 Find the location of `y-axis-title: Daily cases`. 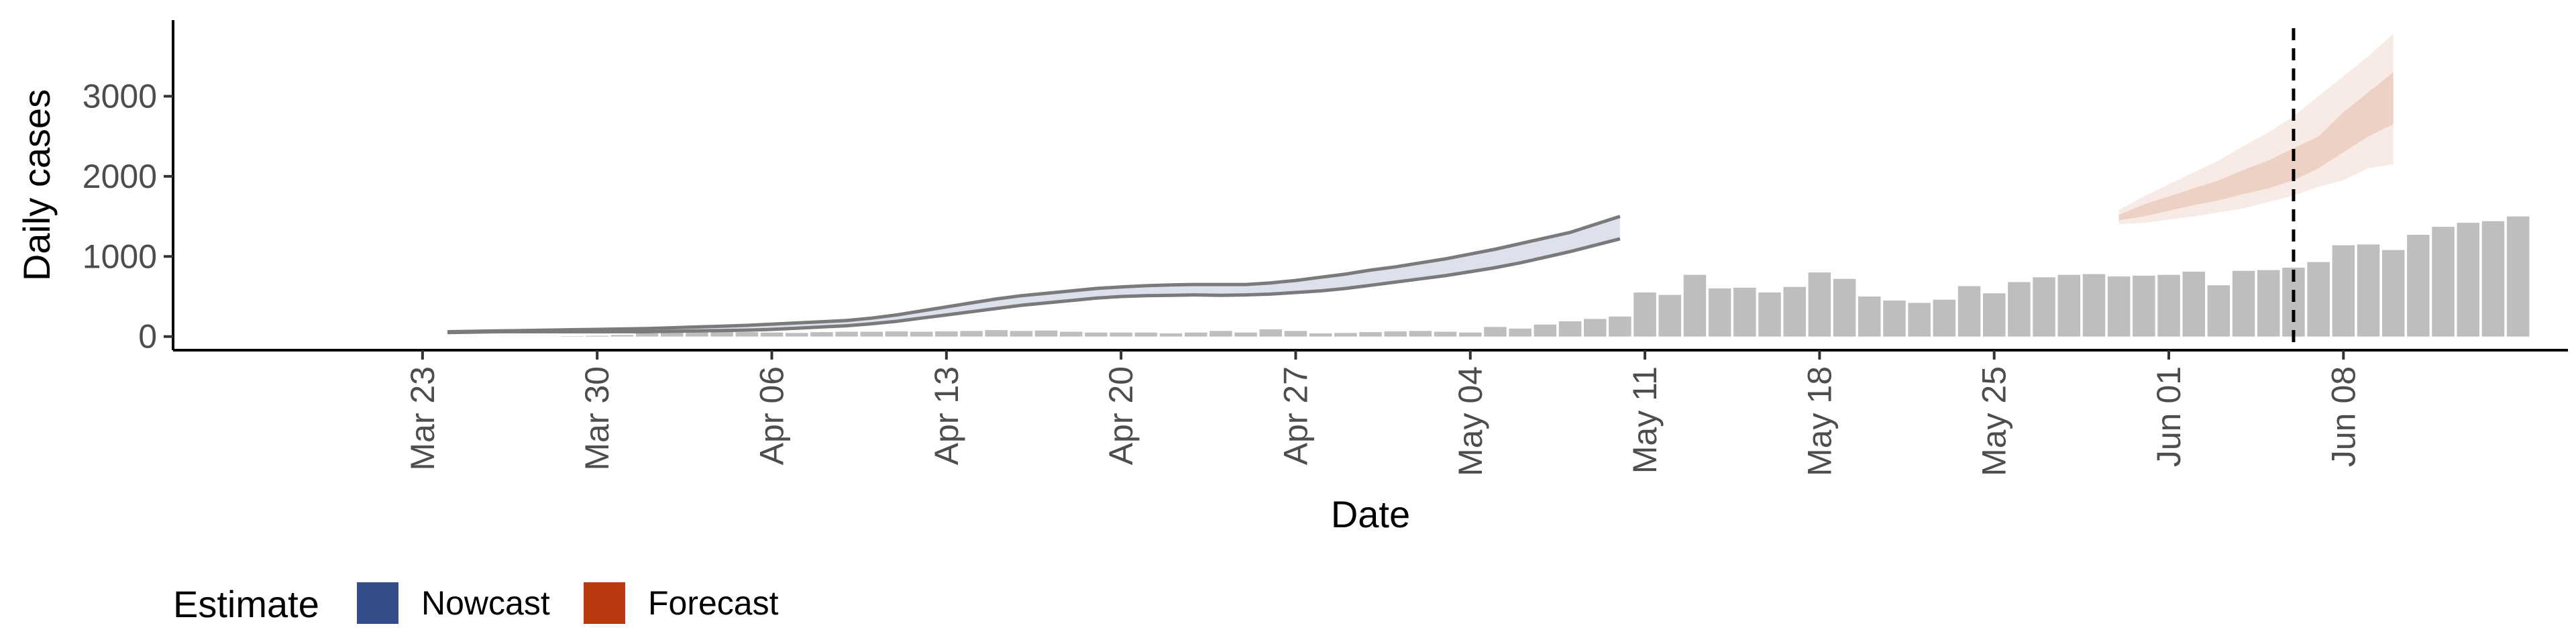

y-axis-title: Daily cases is located at coordinates (36, 185).